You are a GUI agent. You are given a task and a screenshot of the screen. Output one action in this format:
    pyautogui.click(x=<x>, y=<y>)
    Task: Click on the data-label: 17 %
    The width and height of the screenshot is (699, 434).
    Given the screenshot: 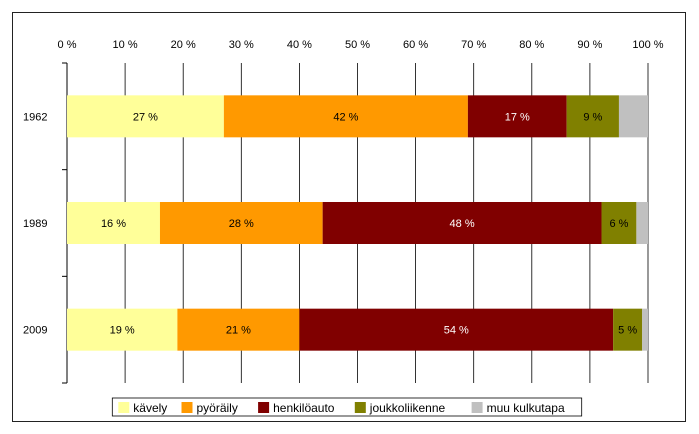 What is the action you would take?
    pyautogui.click(x=517, y=117)
    